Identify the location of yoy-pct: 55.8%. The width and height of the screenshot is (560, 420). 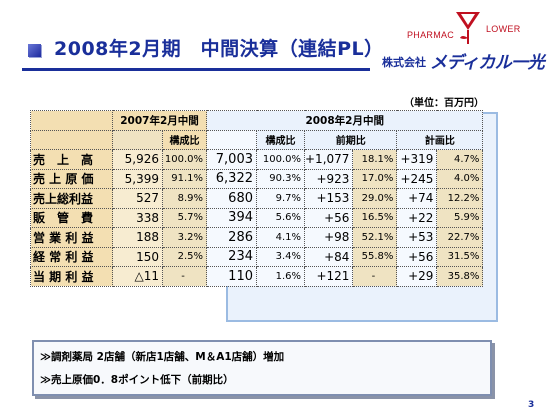
(375, 256).